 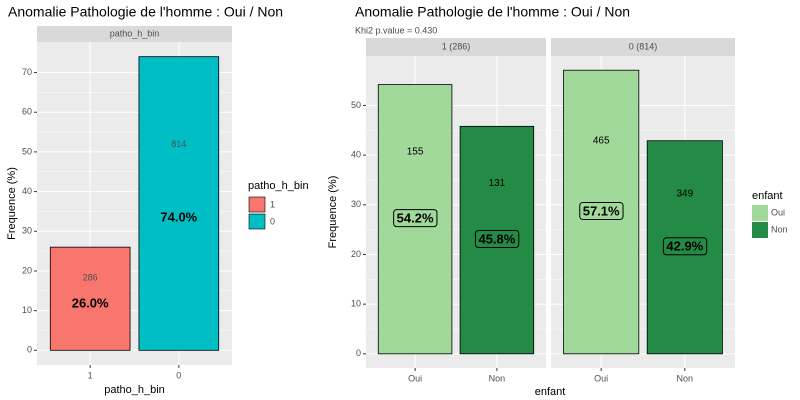 I want to click on legend-label: Oui, so click(x=778, y=212).